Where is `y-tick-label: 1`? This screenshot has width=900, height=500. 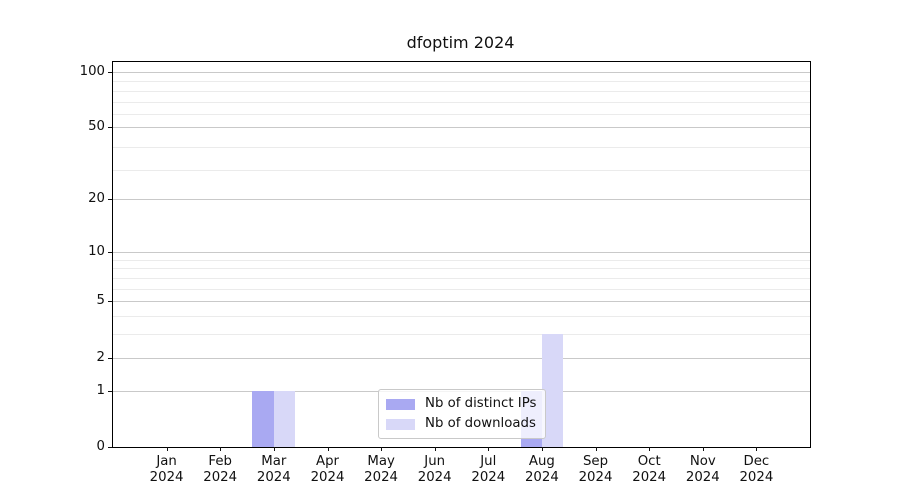 y-tick-label: 1 is located at coordinates (100, 390).